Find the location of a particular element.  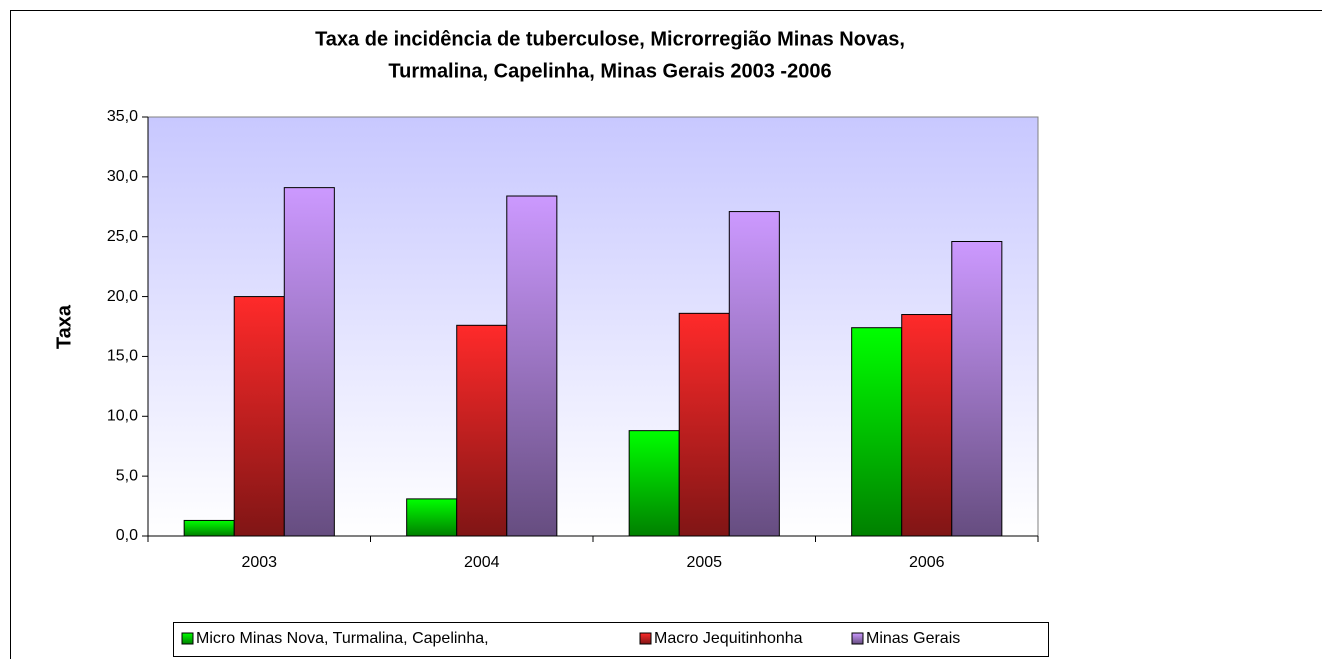

y-tick-label: 25,0 is located at coordinates (122, 236).